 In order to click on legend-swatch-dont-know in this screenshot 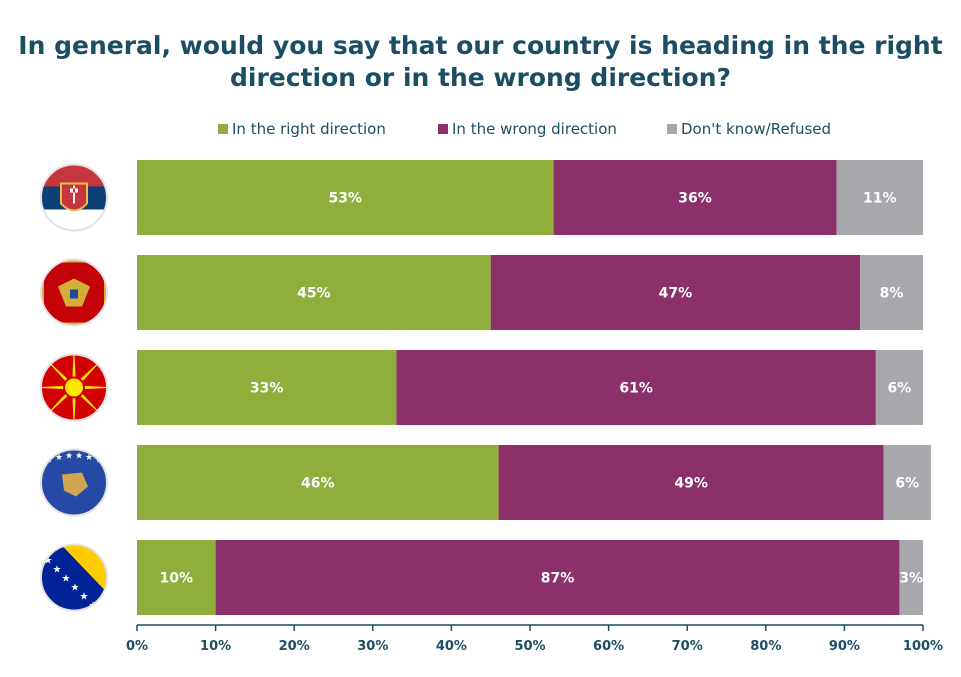, I will do `click(672, 129)`.